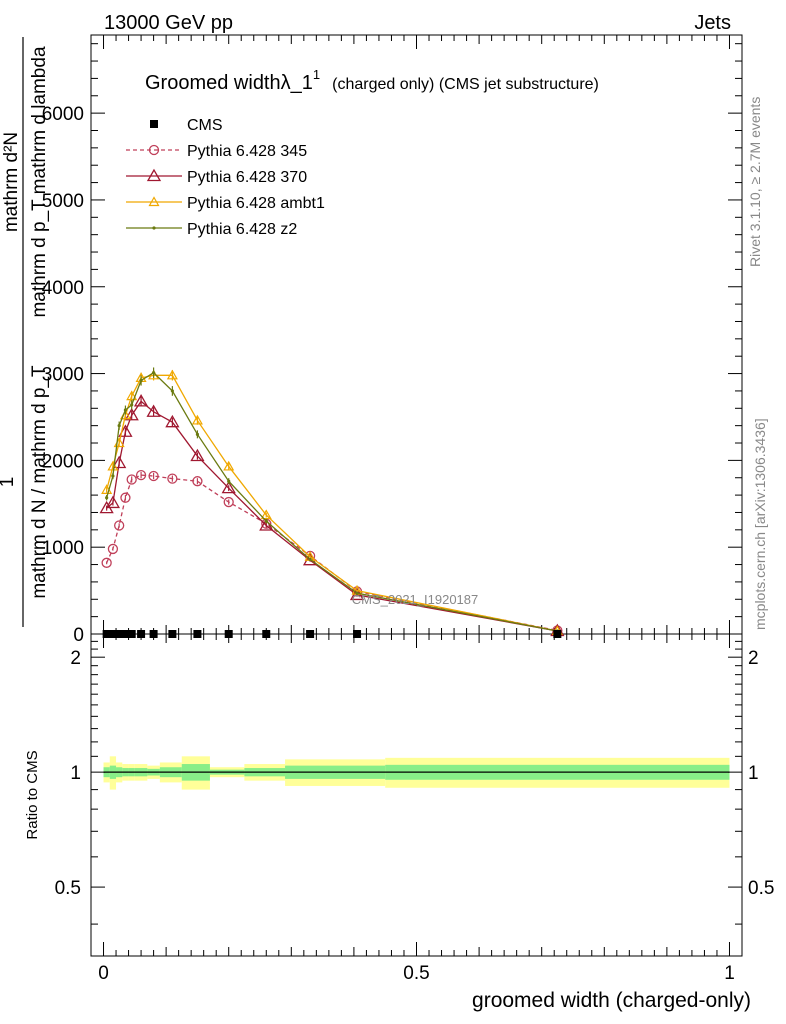 The height and width of the screenshot is (1024, 786). What do you see at coordinates (103, 973) in the screenshot?
I see `x-tick-label: 0` at bounding box center [103, 973].